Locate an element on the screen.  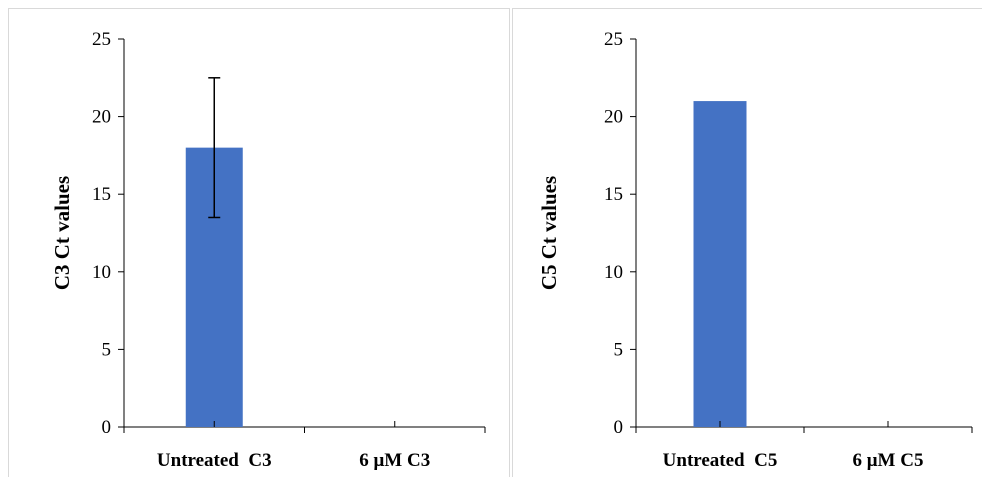
x-category-label: 6 μM C3 is located at coordinates (394, 460).